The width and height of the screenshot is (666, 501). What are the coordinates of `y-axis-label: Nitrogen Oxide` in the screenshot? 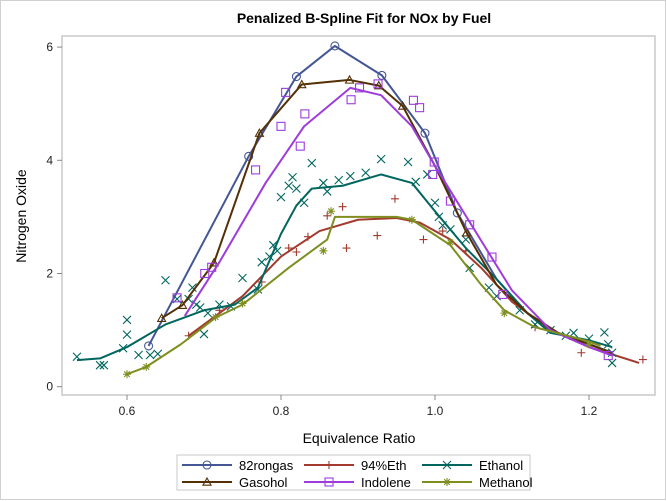 It's located at (21, 216).